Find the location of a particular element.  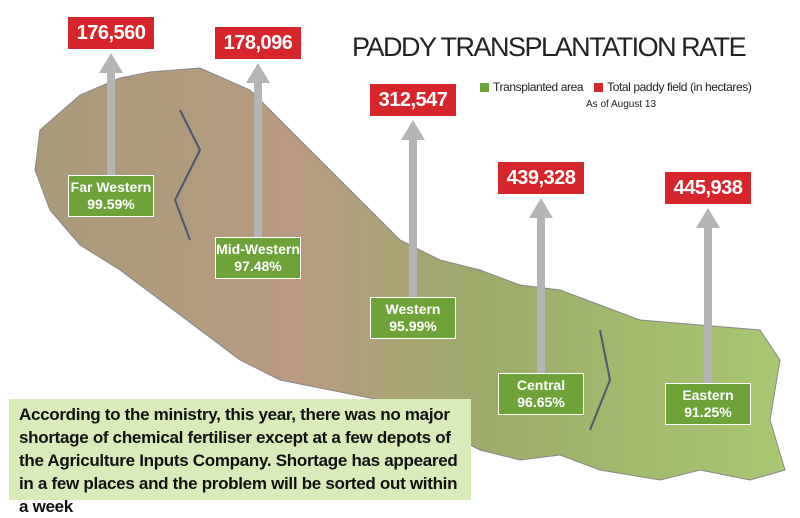

legend-item-transplanted: Transplanted area is located at coordinates (532, 87).